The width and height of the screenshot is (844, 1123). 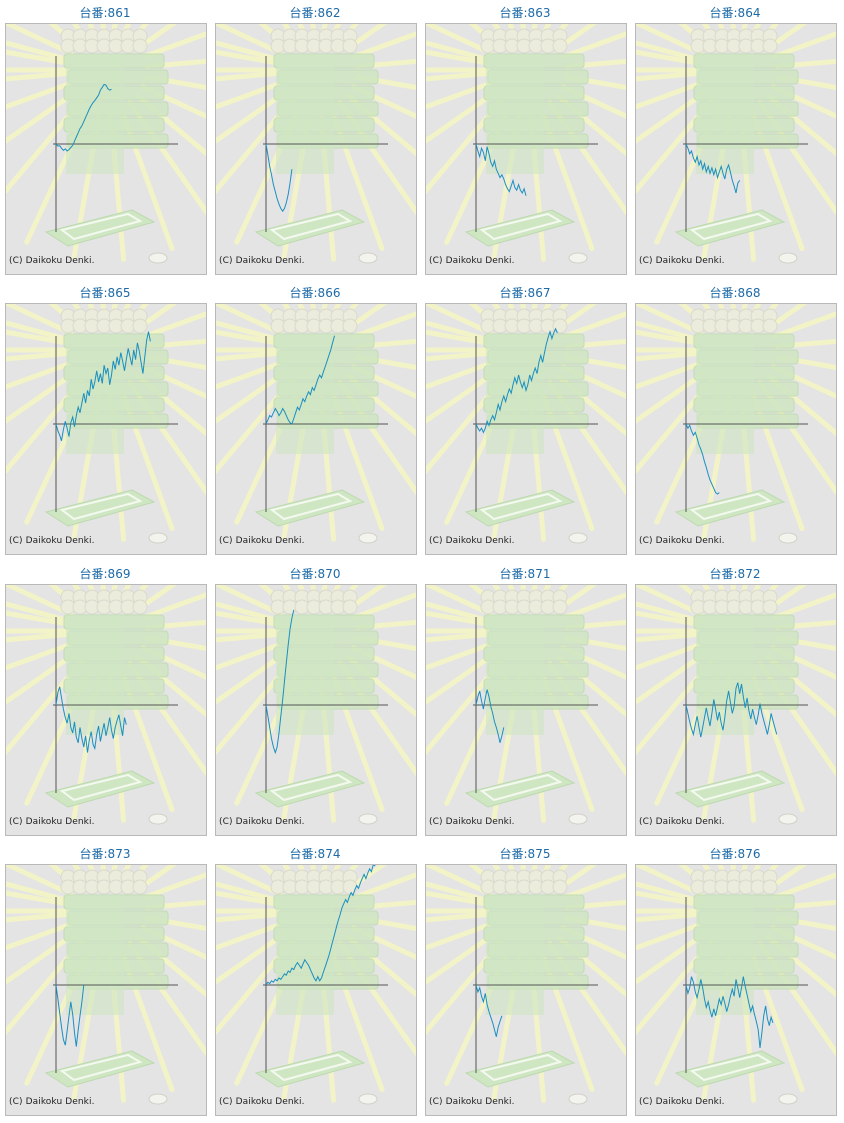 I want to click on graph-cell: 台番:874 (C) Daikoku Denki., so click(x=315, y=981).